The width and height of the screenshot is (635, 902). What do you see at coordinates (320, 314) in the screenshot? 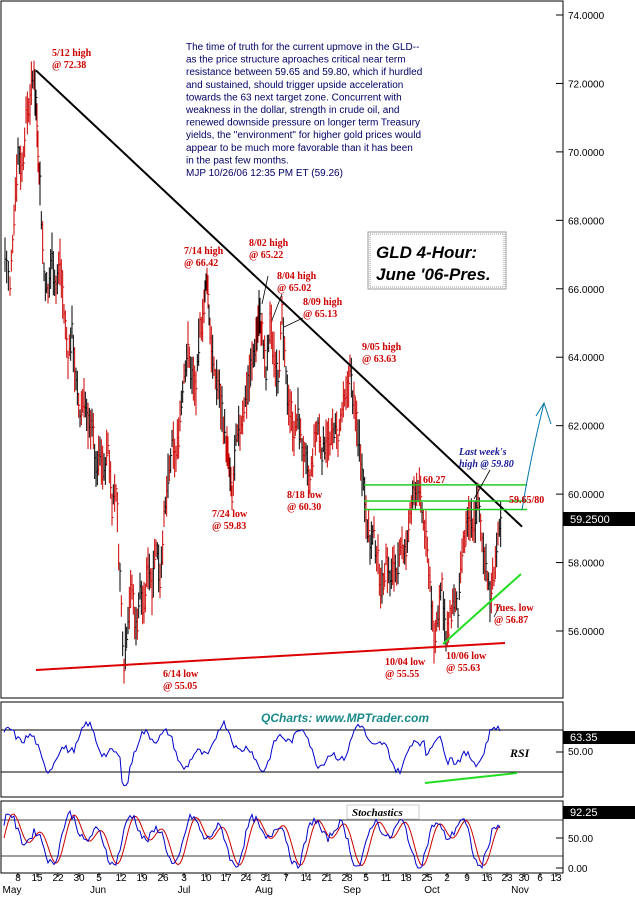
I see `annotation-label: @ 65.13` at bounding box center [320, 314].